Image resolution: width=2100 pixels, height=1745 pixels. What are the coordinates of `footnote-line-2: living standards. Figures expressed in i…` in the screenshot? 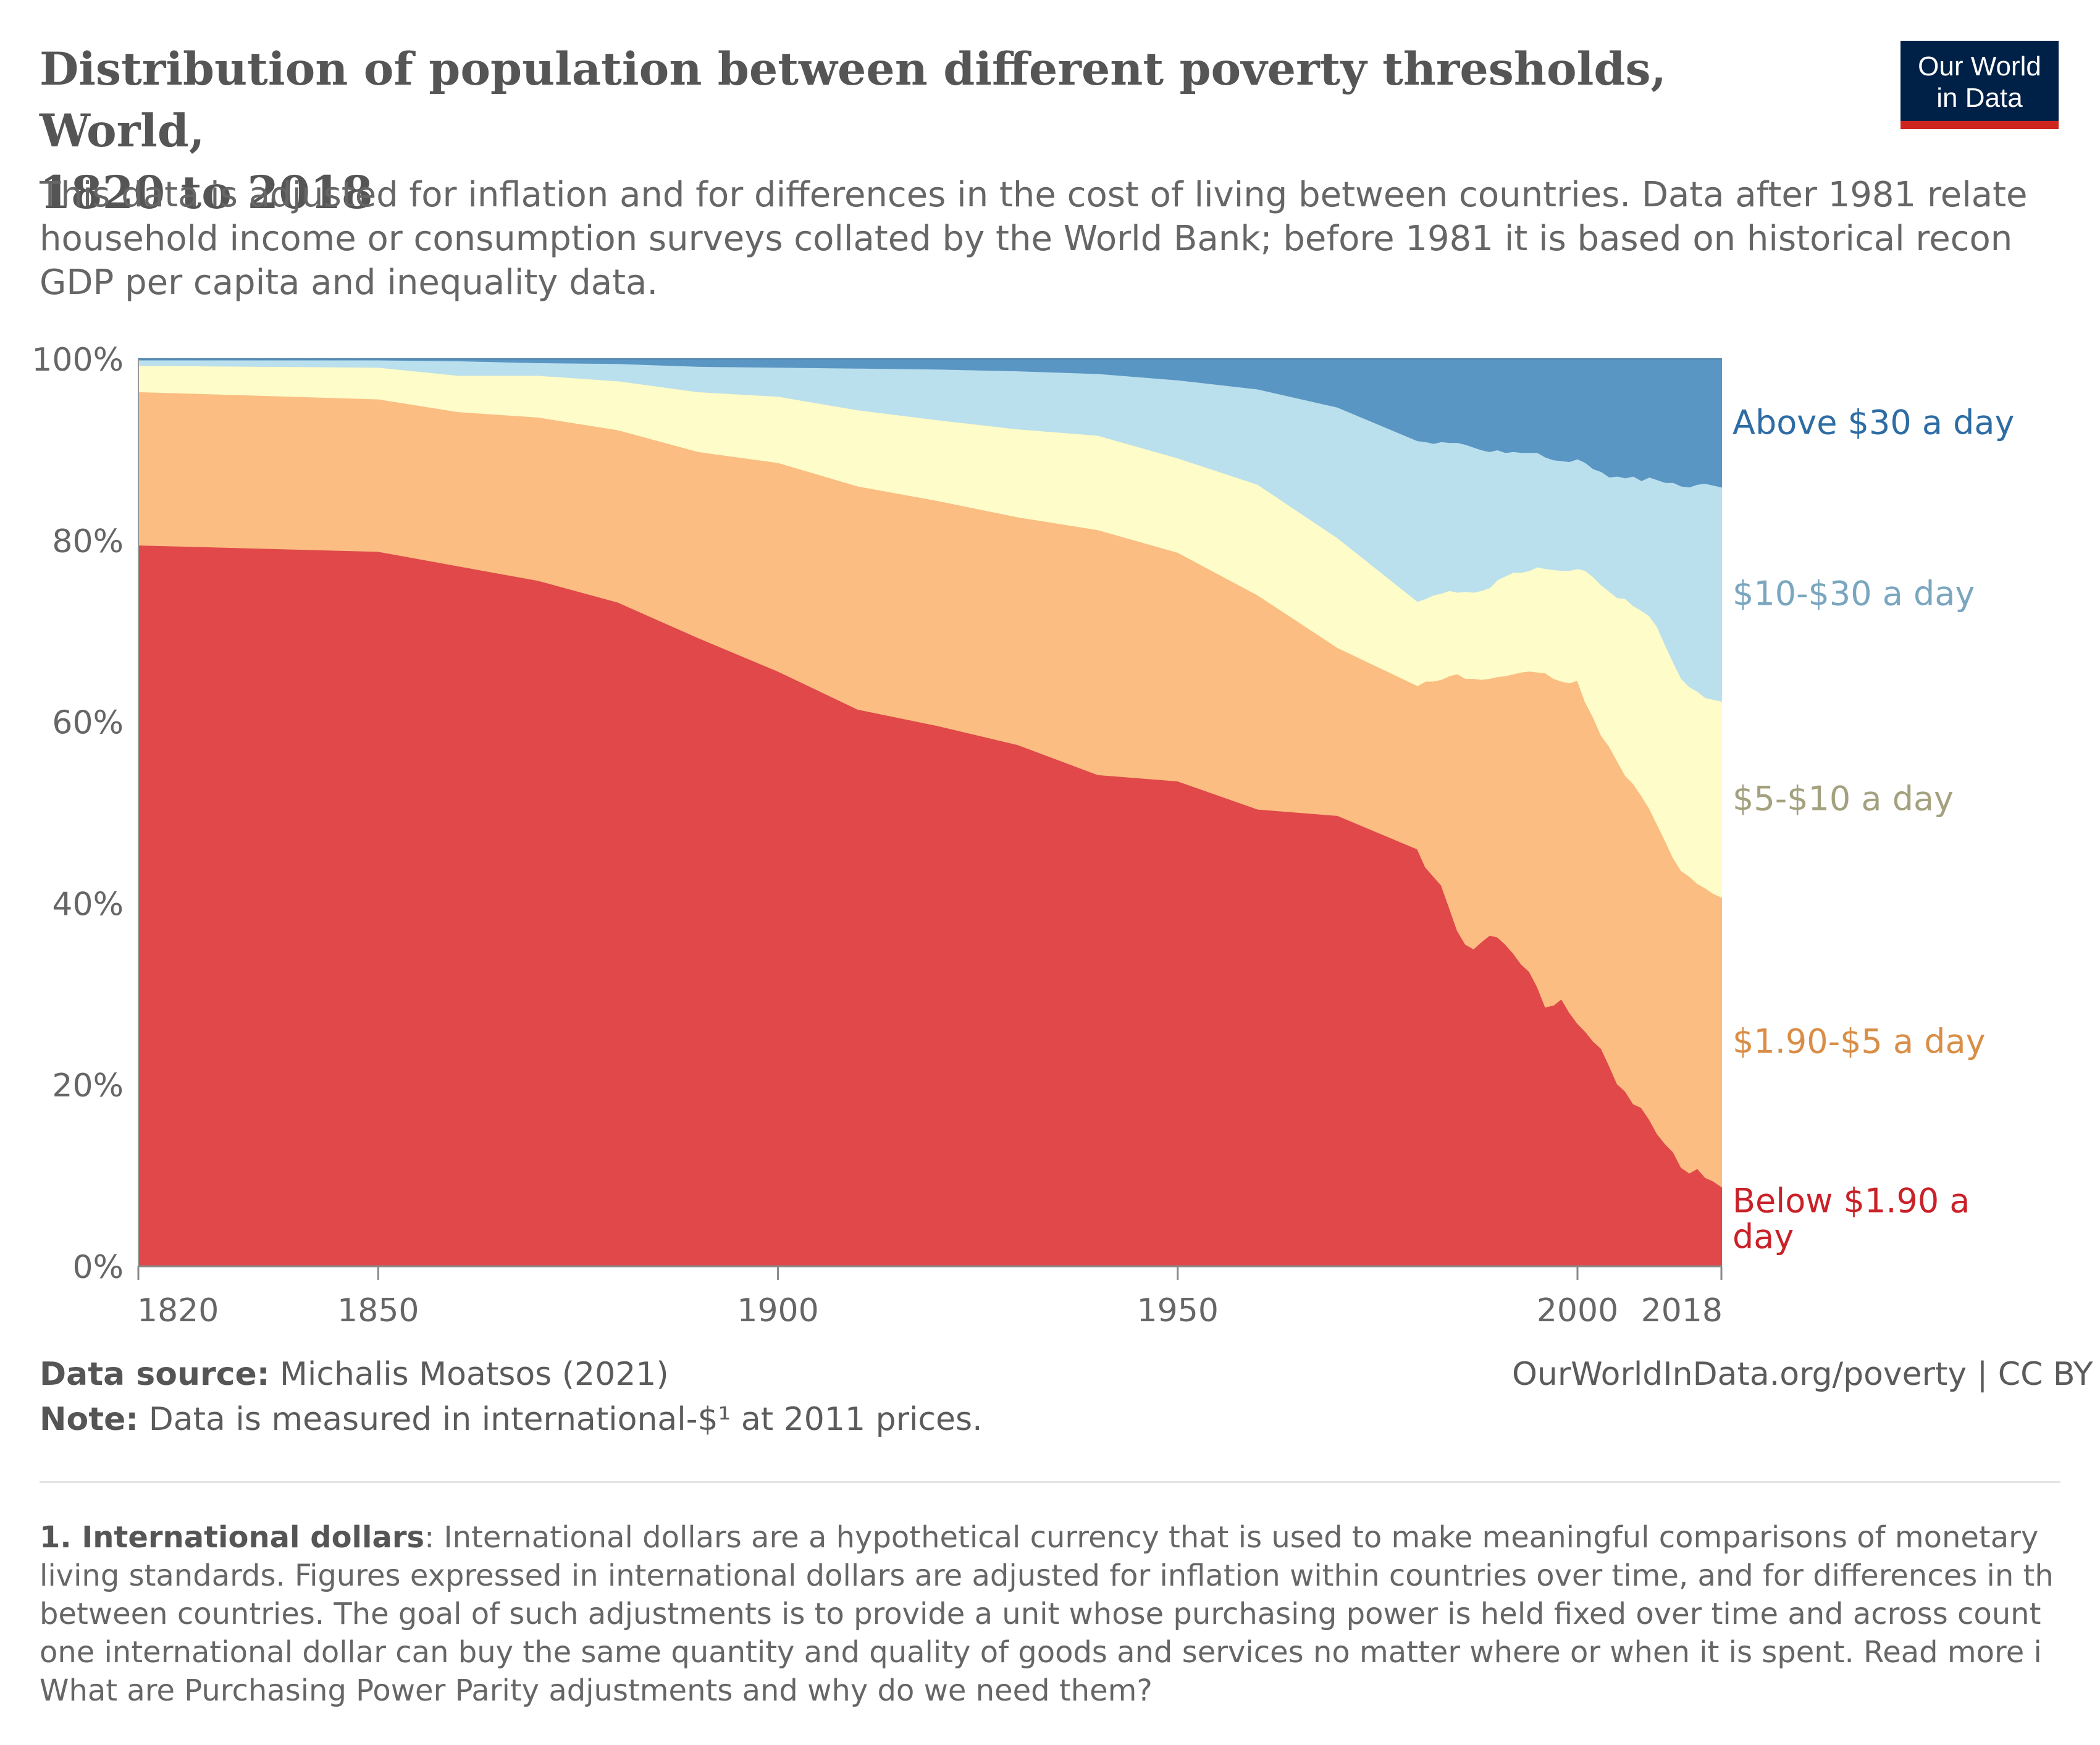 It's located at (1047, 1576).